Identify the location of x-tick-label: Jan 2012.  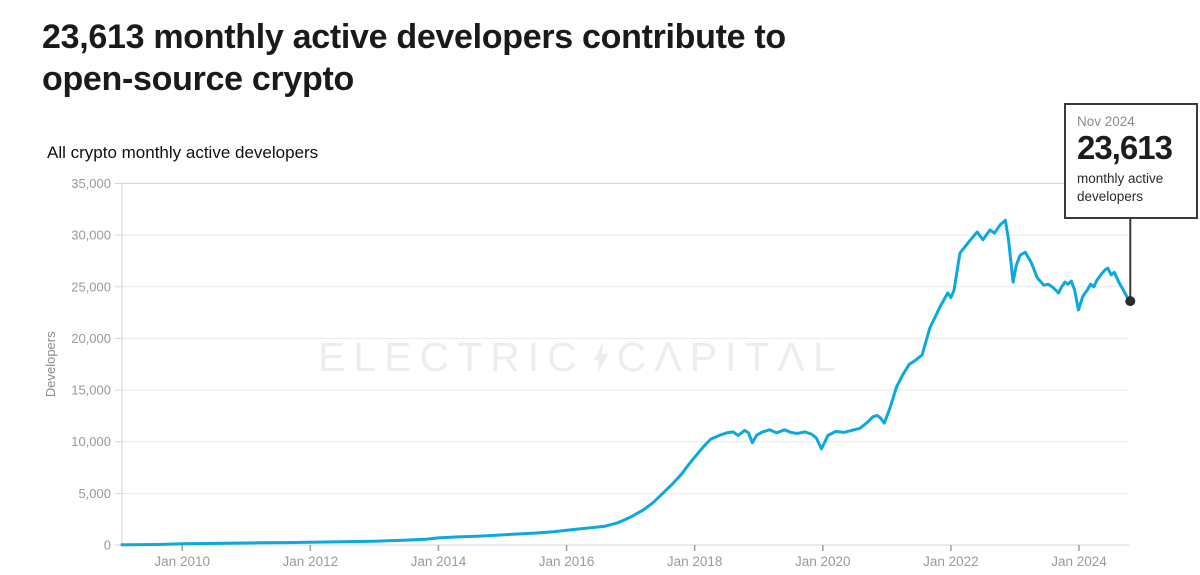
(311, 561).